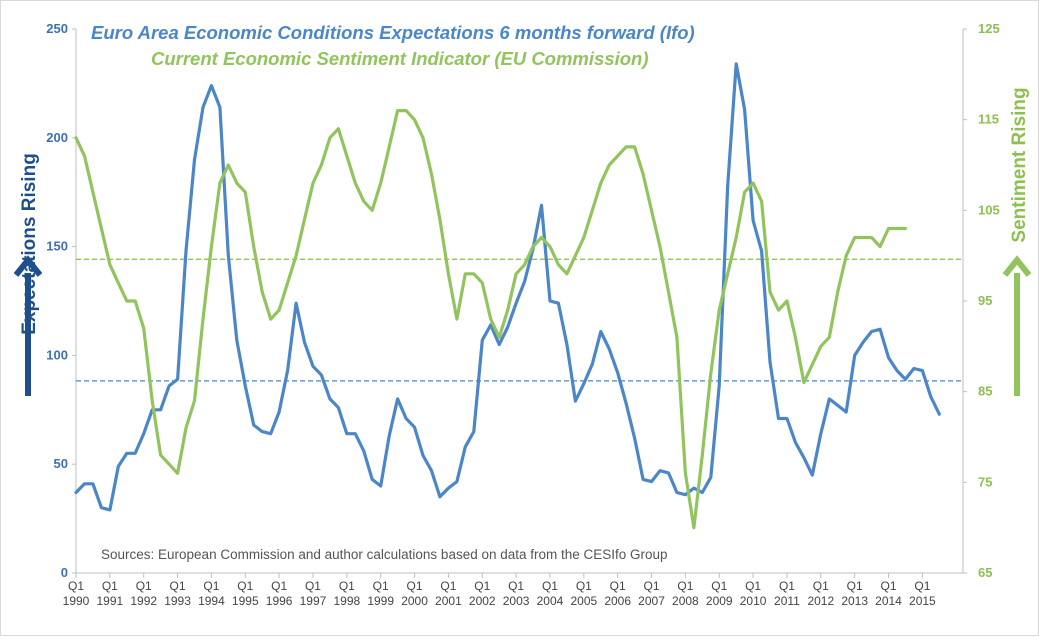 The height and width of the screenshot is (640, 1039). Describe the element at coordinates (279, 601) in the screenshot. I see `x-tick-year-label: 1996` at that location.